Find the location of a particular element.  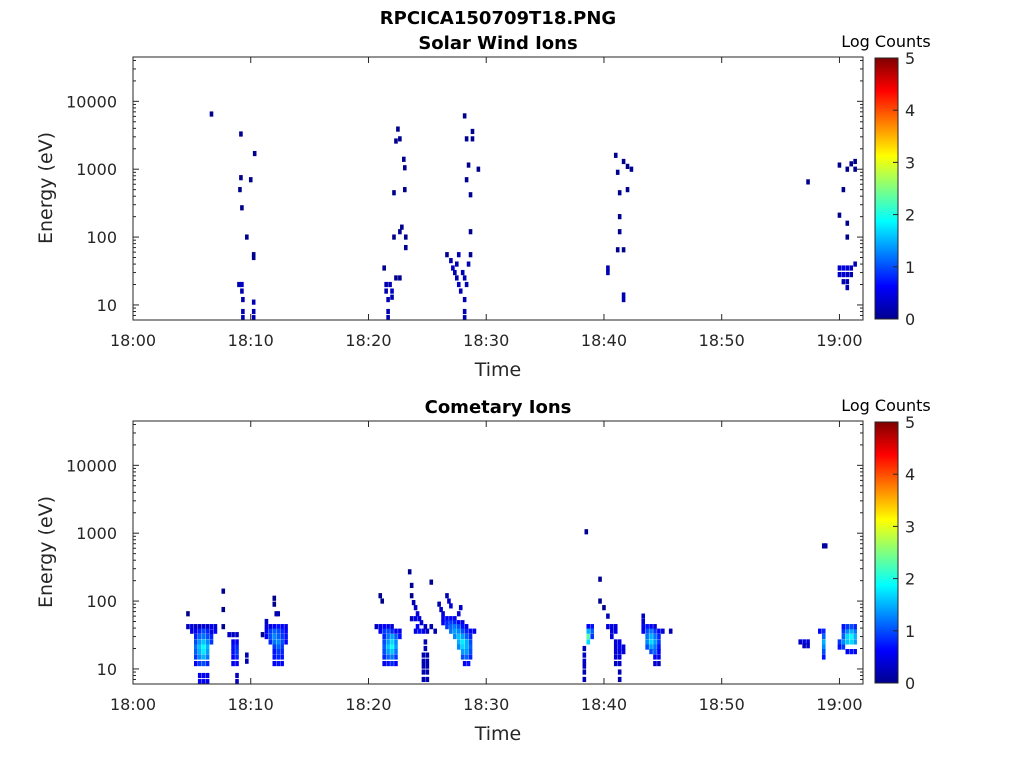

cometary-x-tick-label: 18:10 is located at coordinates (251, 704).